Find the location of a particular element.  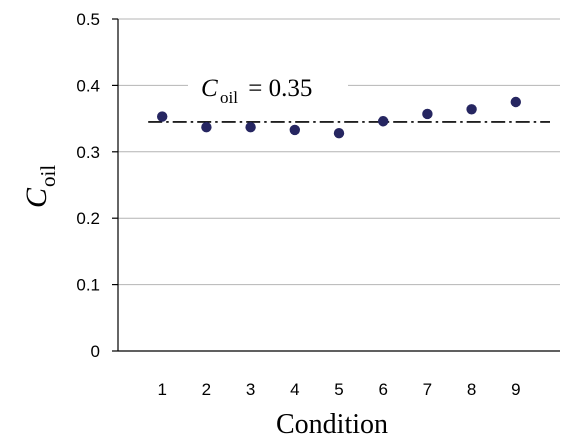

x-tick-label: 2 is located at coordinates (206, 389).